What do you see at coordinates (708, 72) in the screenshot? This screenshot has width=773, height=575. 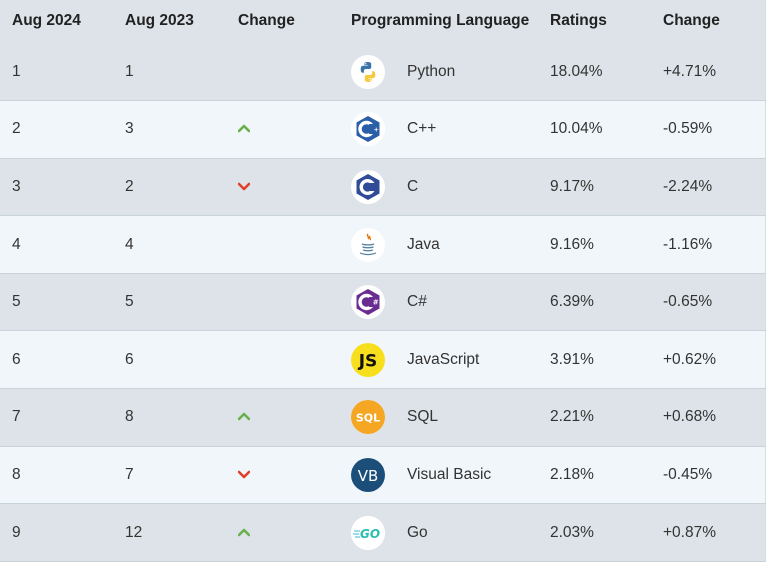 I see `rating-change: +4.71%` at bounding box center [708, 72].